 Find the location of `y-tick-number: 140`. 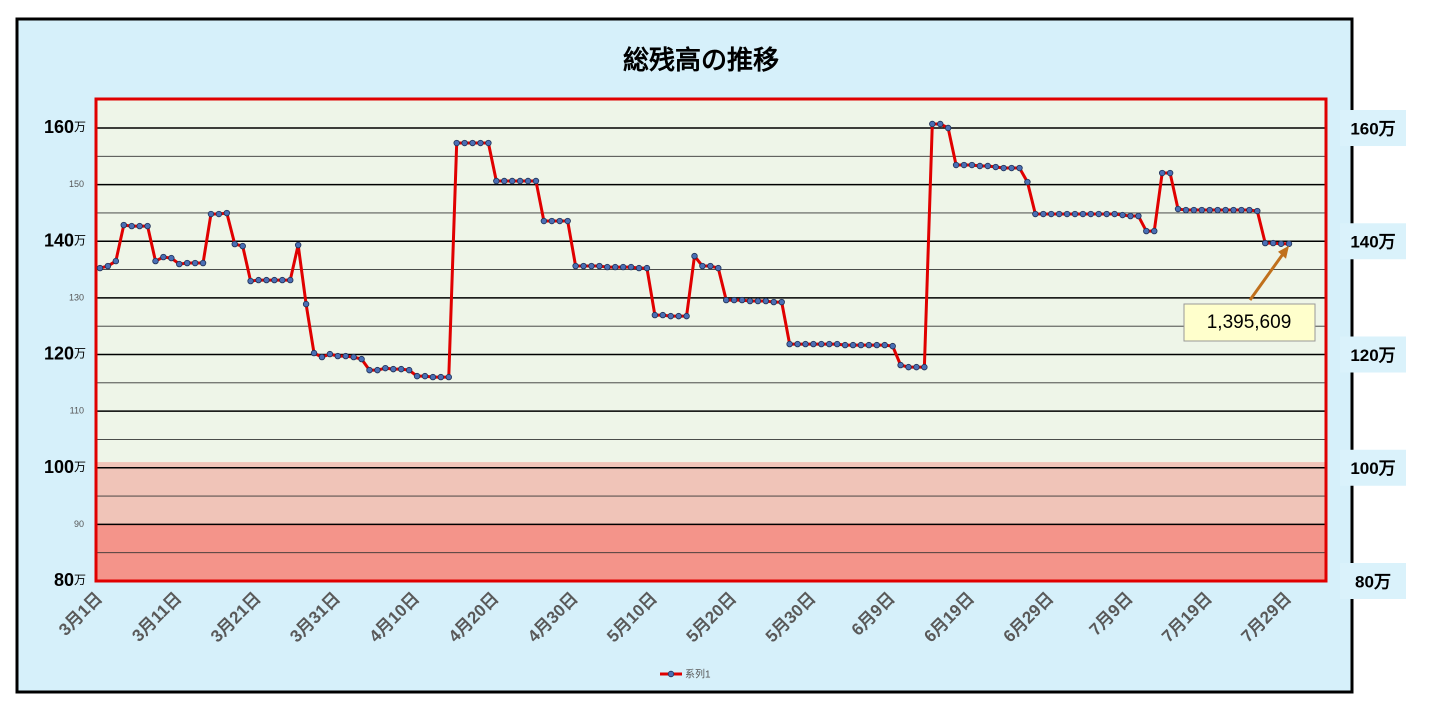

y-tick-number: 140 is located at coordinates (59, 240).